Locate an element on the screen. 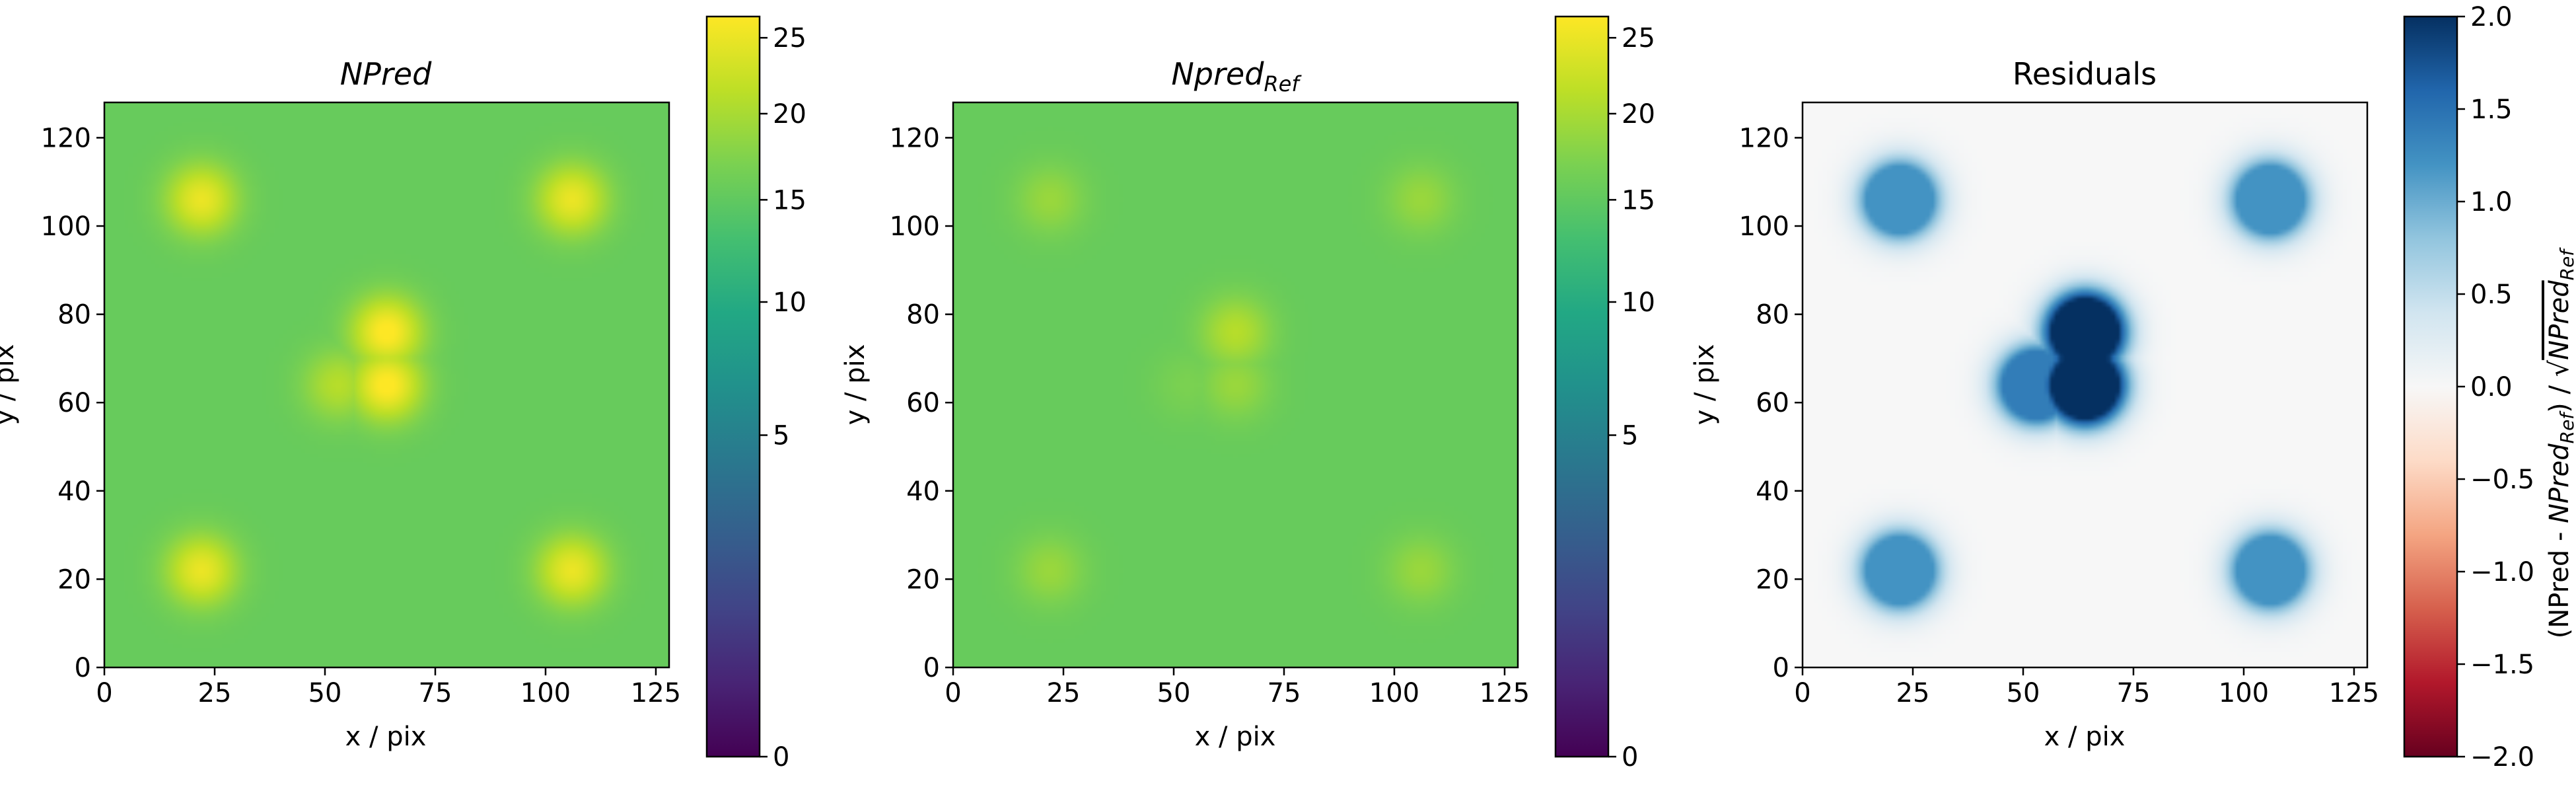  colorbar-label-residuals: (NPred - NPredRef) / √NPredRef is located at coordinates (2560, 443).